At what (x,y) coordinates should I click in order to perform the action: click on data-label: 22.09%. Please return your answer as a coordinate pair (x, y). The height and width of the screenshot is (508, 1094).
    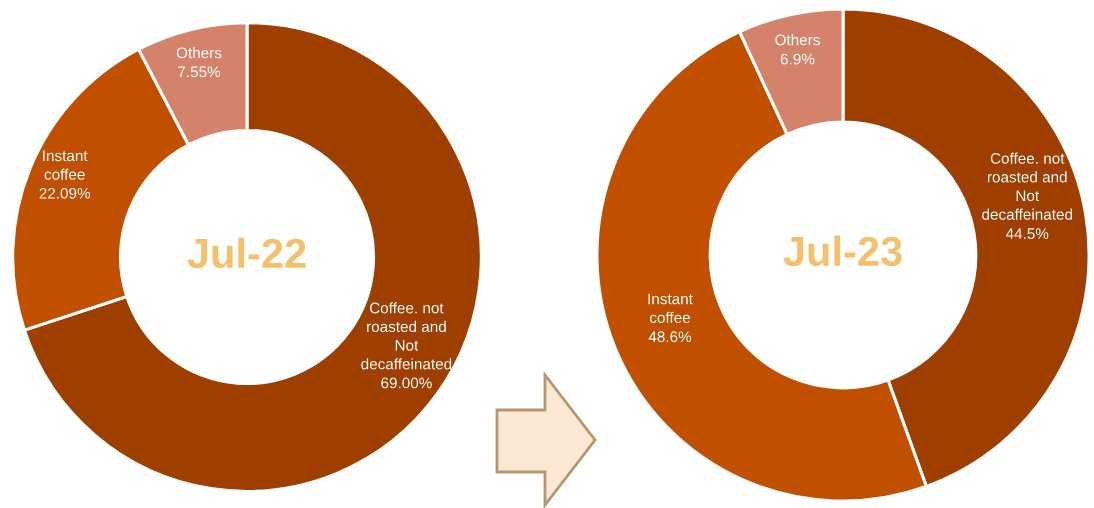
    Looking at the image, I should click on (65, 193).